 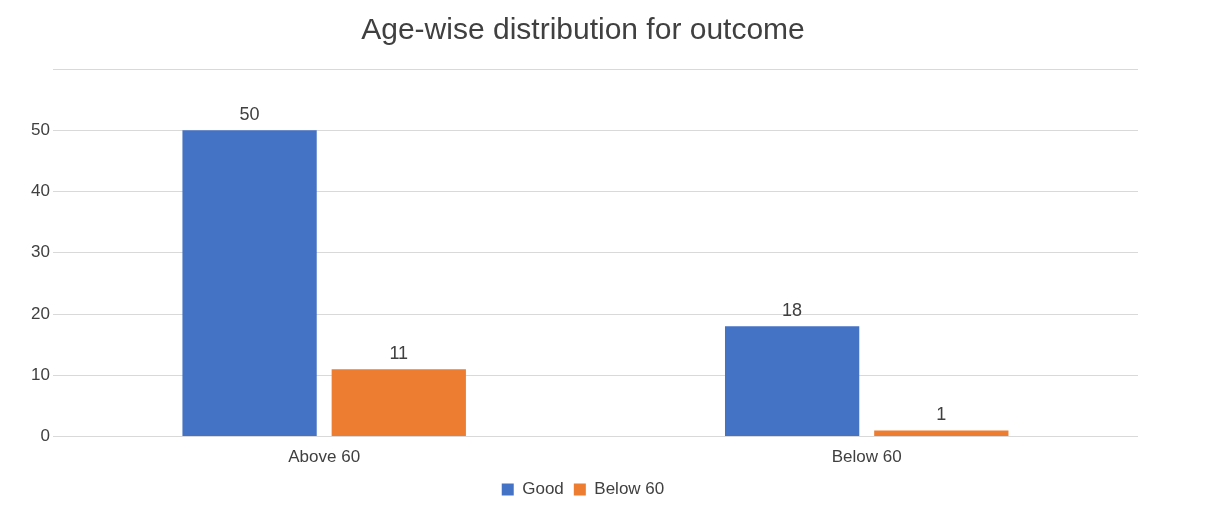 What do you see at coordinates (40, 375) in the screenshot?
I see `y-tick-label: 10` at bounding box center [40, 375].